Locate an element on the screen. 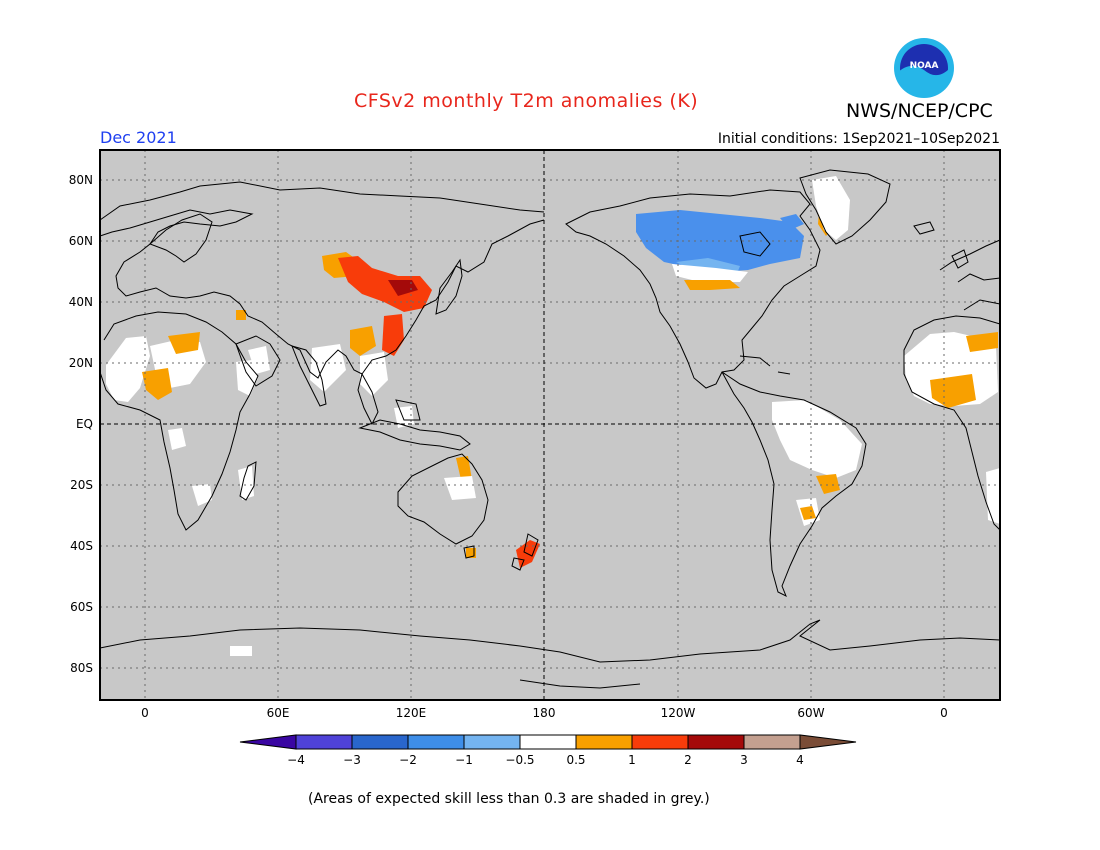 The image size is (1100, 850). coastline-hudson-bay is located at coordinates (755, 244).